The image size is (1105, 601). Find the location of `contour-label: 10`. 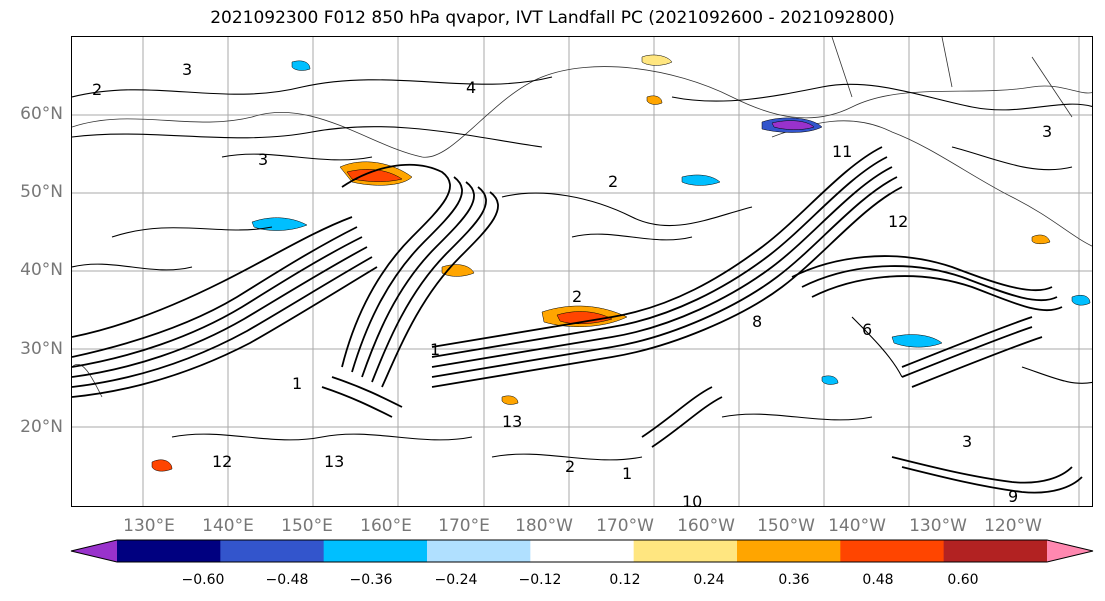

contour-label: 10 is located at coordinates (692, 499).